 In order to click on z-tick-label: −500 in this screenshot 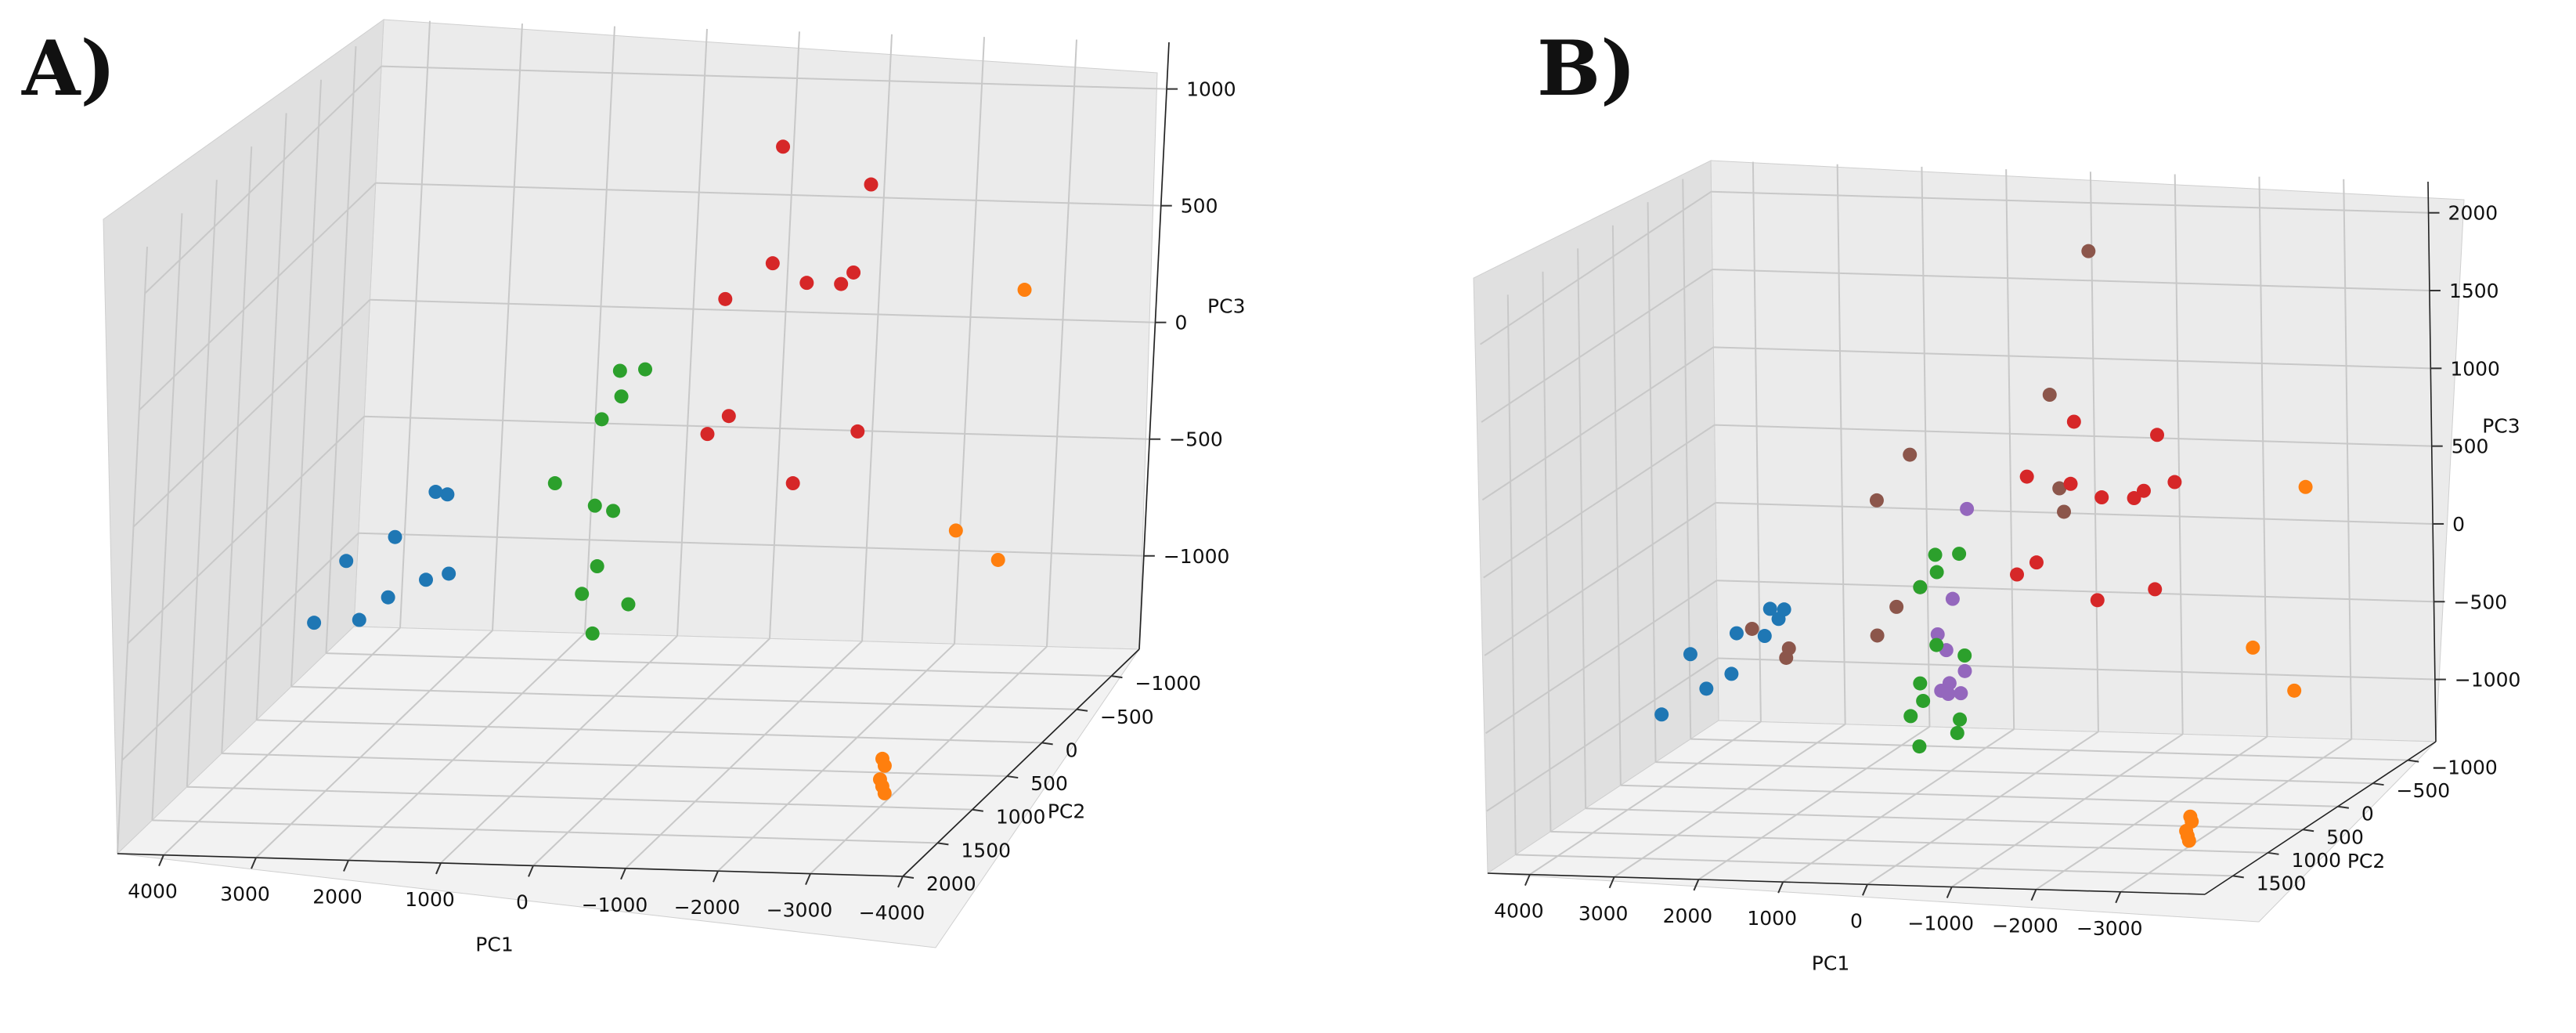, I will do `click(1196, 439)`.